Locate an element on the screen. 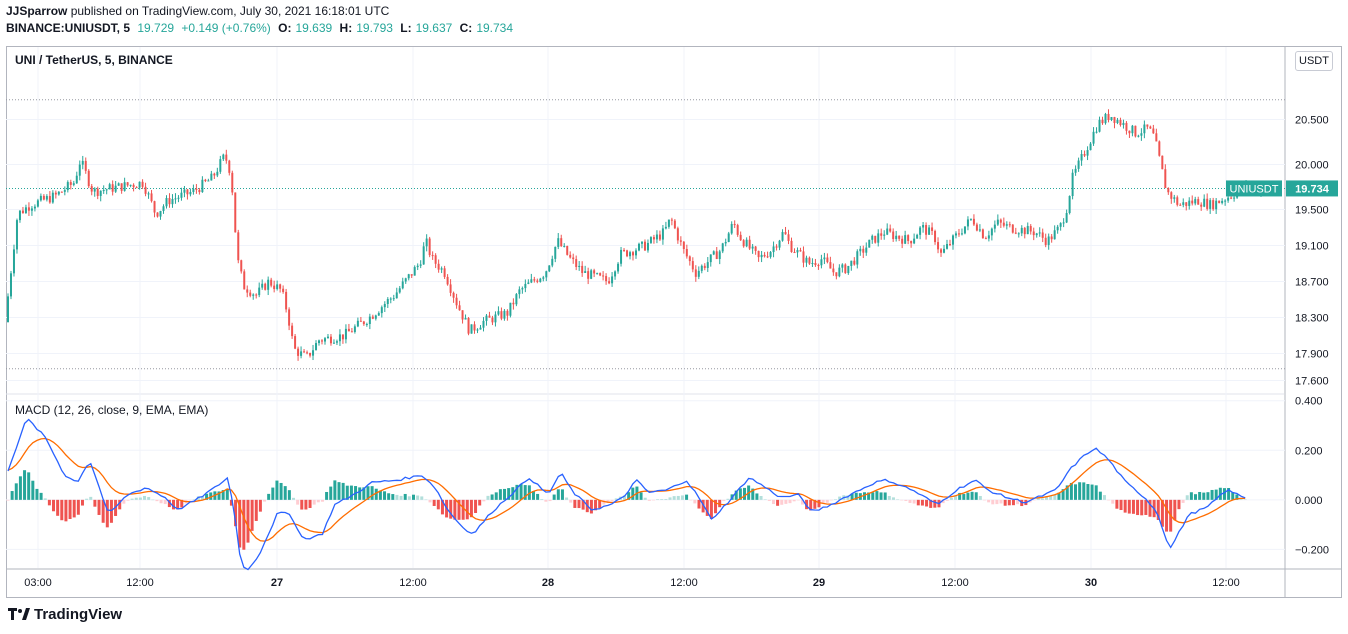 The width and height of the screenshot is (1348, 634). currency-button: USDT is located at coordinates (1314, 61).